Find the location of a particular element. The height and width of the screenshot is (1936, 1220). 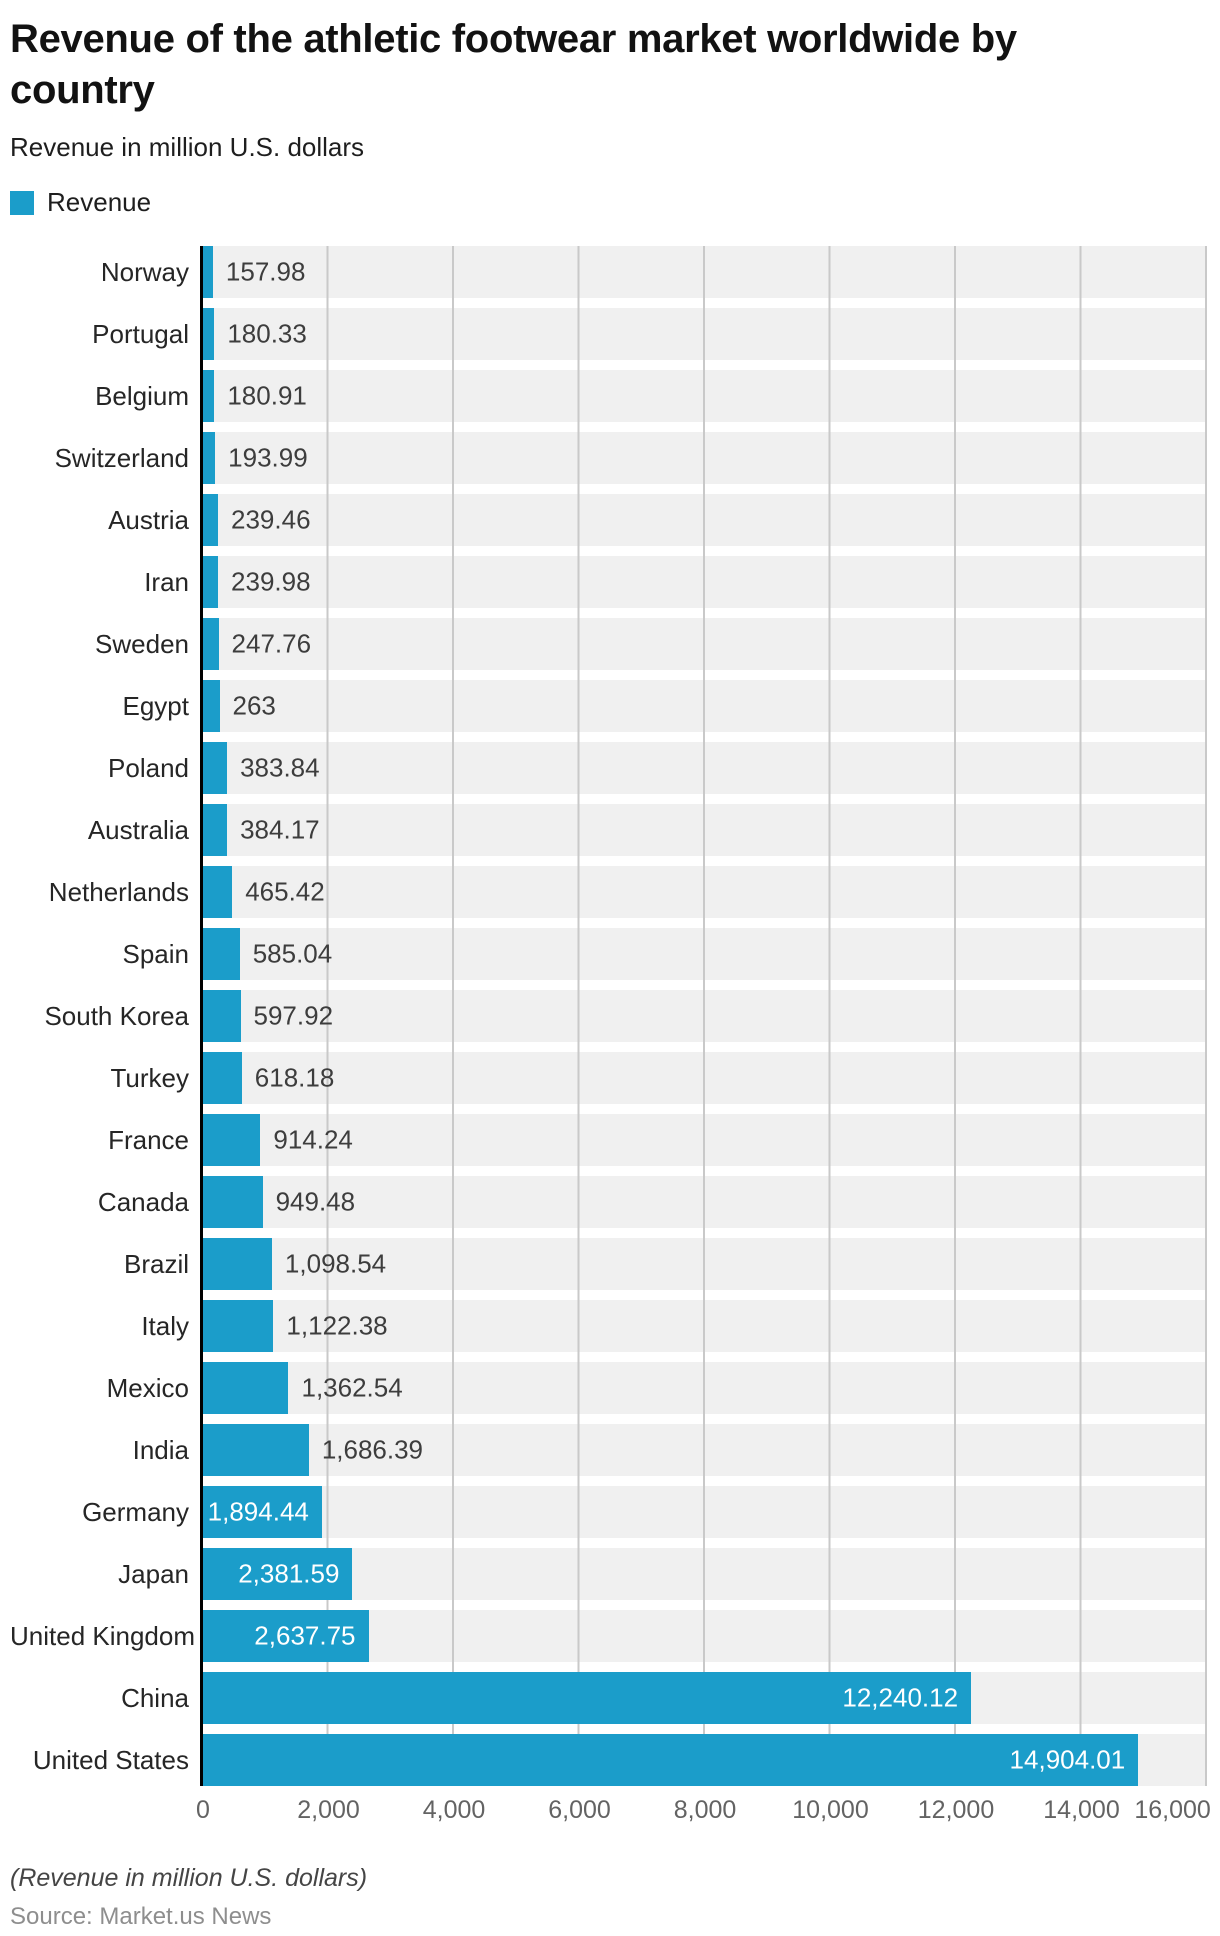

x-axis-tick: 12,000 is located at coordinates (956, 1810).